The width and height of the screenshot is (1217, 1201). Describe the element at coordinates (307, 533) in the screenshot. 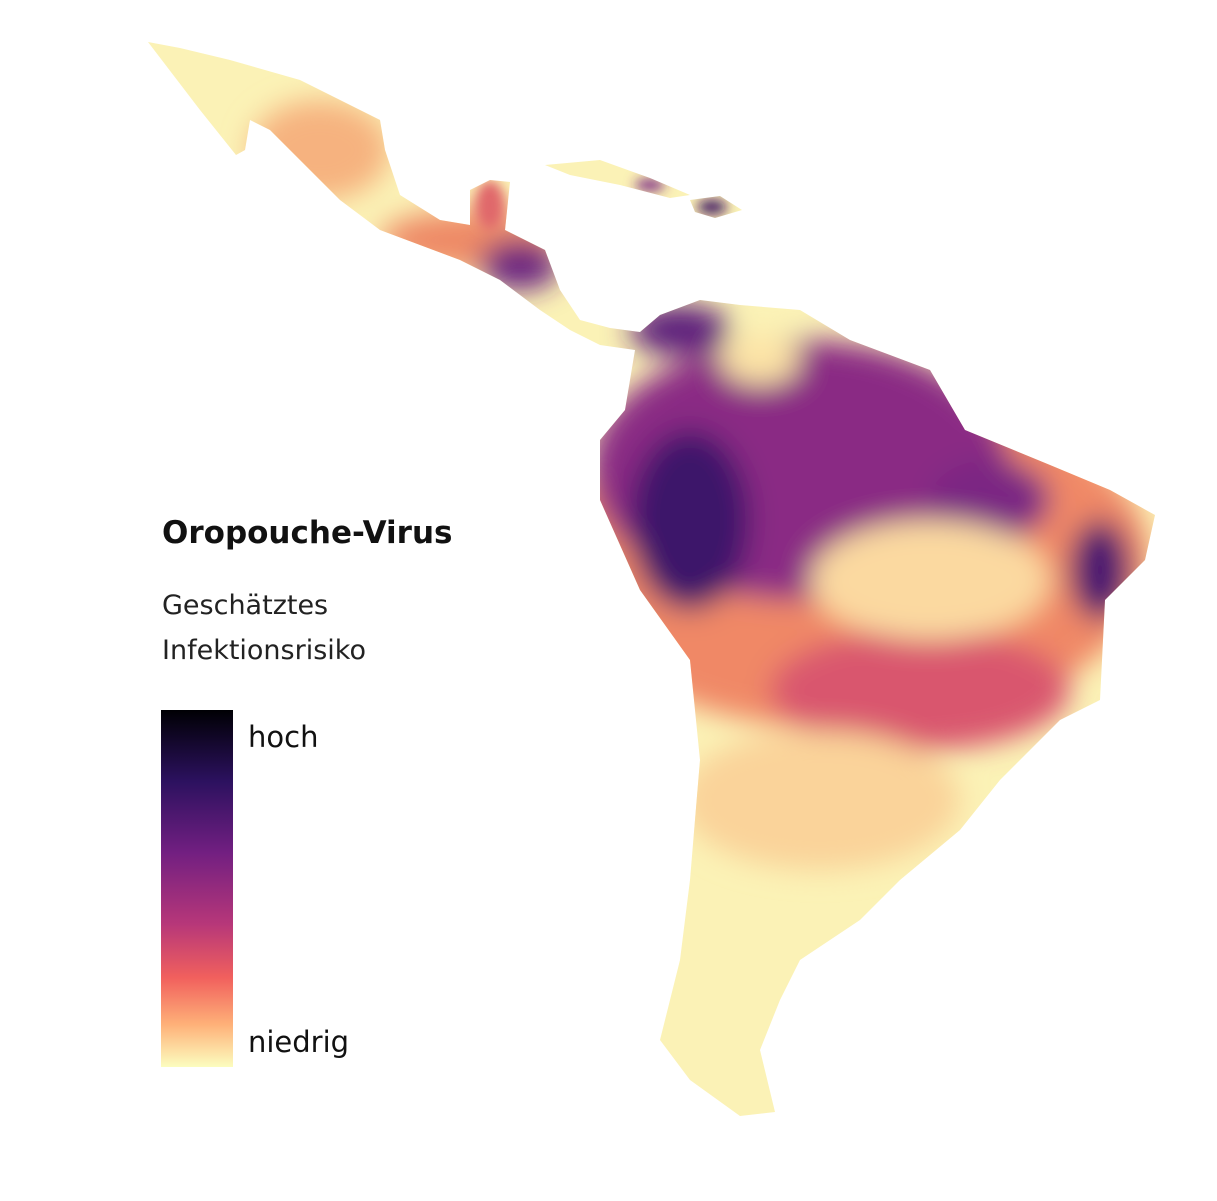

I see `legend-title: Oropouche-Virus` at that location.